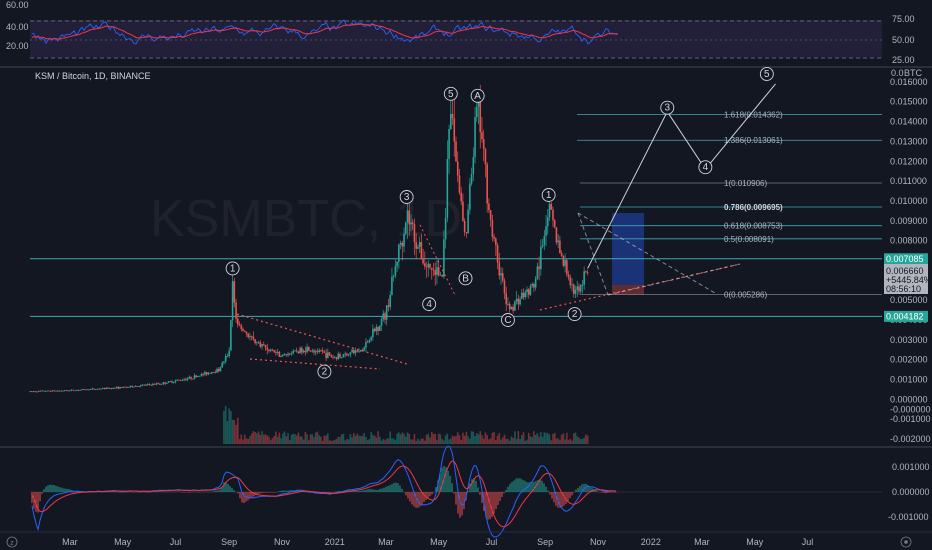  What do you see at coordinates (437, 260) in the screenshot?
I see `wave4-channel` at bounding box center [437, 260].